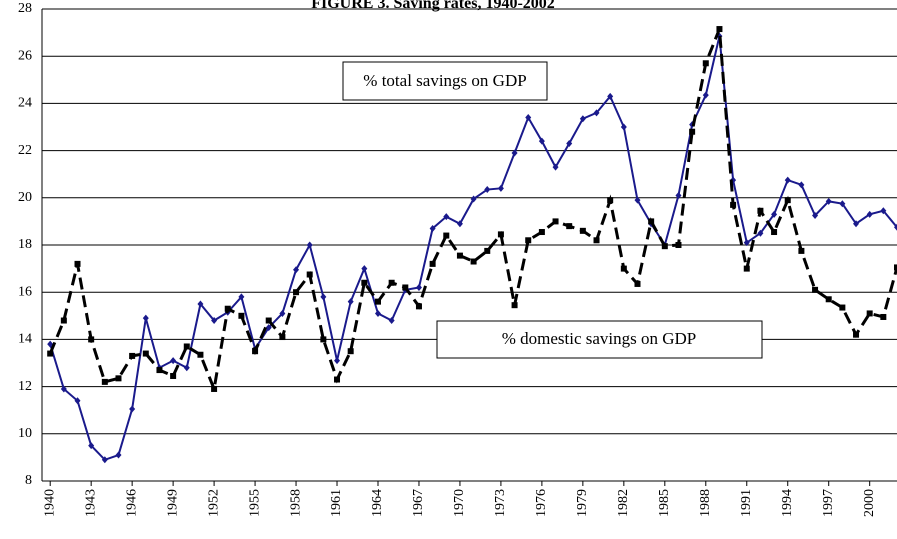 This screenshot has height=539, width=897. I want to click on x-tick-label: 1985, so click(664, 503).